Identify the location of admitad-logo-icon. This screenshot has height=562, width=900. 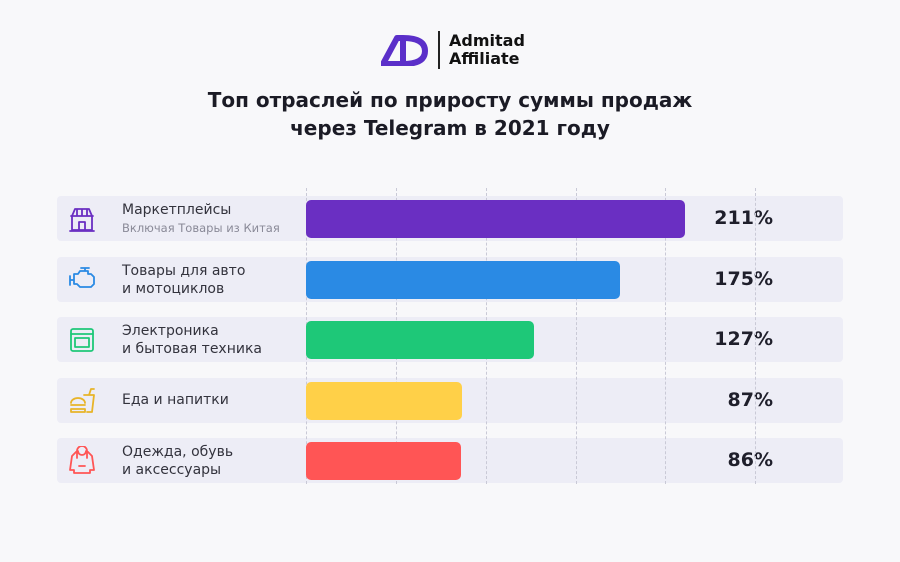
(404, 50).